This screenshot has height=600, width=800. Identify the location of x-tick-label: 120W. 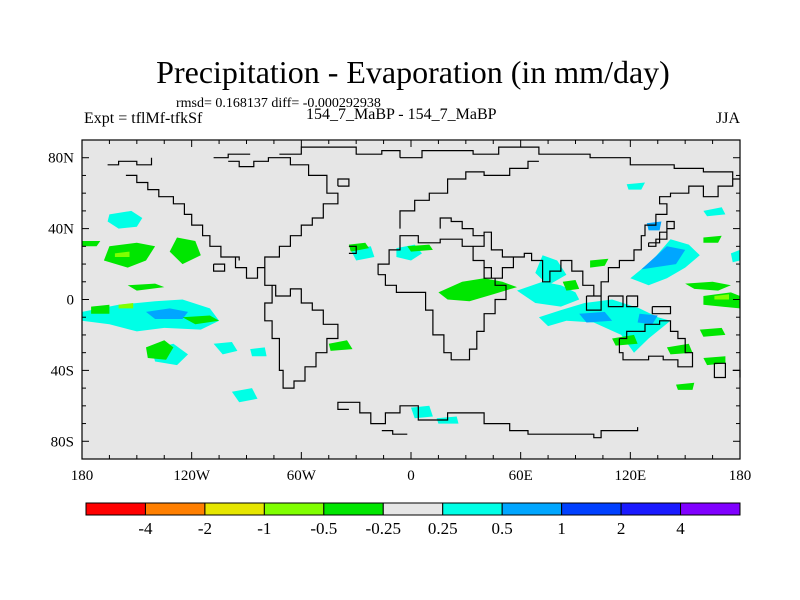
(192, 476).